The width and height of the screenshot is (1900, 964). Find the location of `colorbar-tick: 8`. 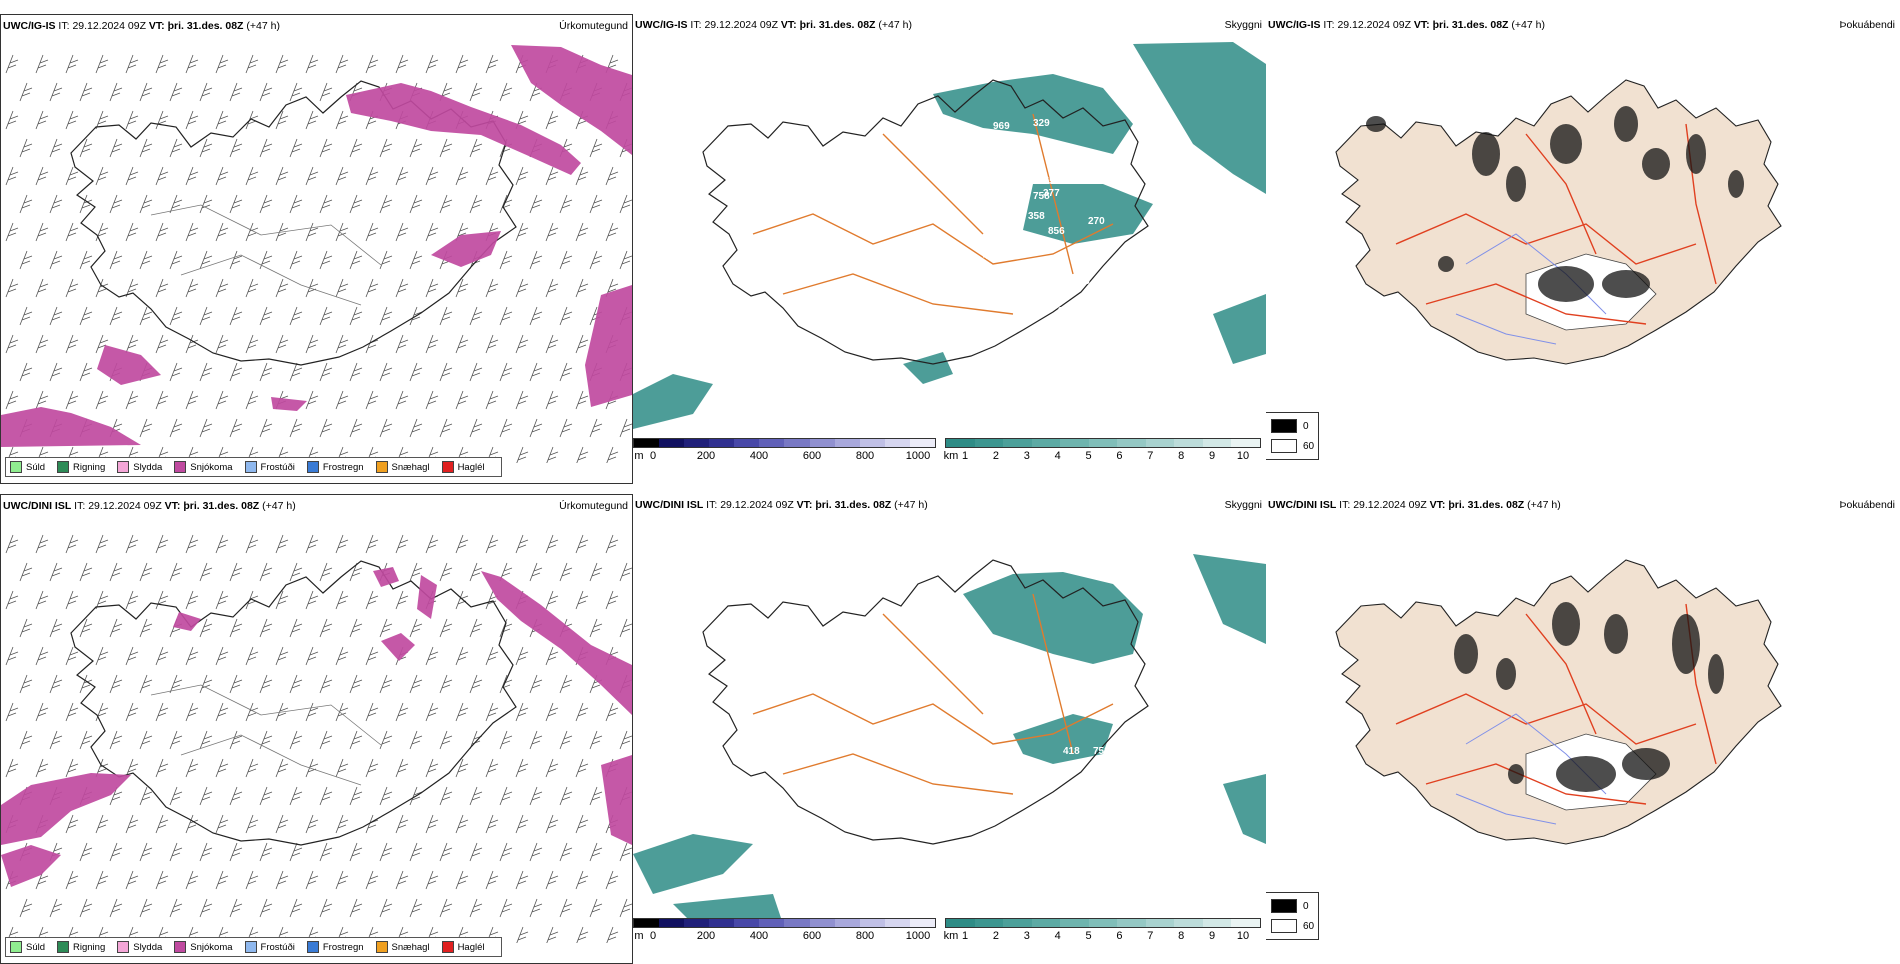

colorbar-tick: 8 is located at coordinates (1181, 456).